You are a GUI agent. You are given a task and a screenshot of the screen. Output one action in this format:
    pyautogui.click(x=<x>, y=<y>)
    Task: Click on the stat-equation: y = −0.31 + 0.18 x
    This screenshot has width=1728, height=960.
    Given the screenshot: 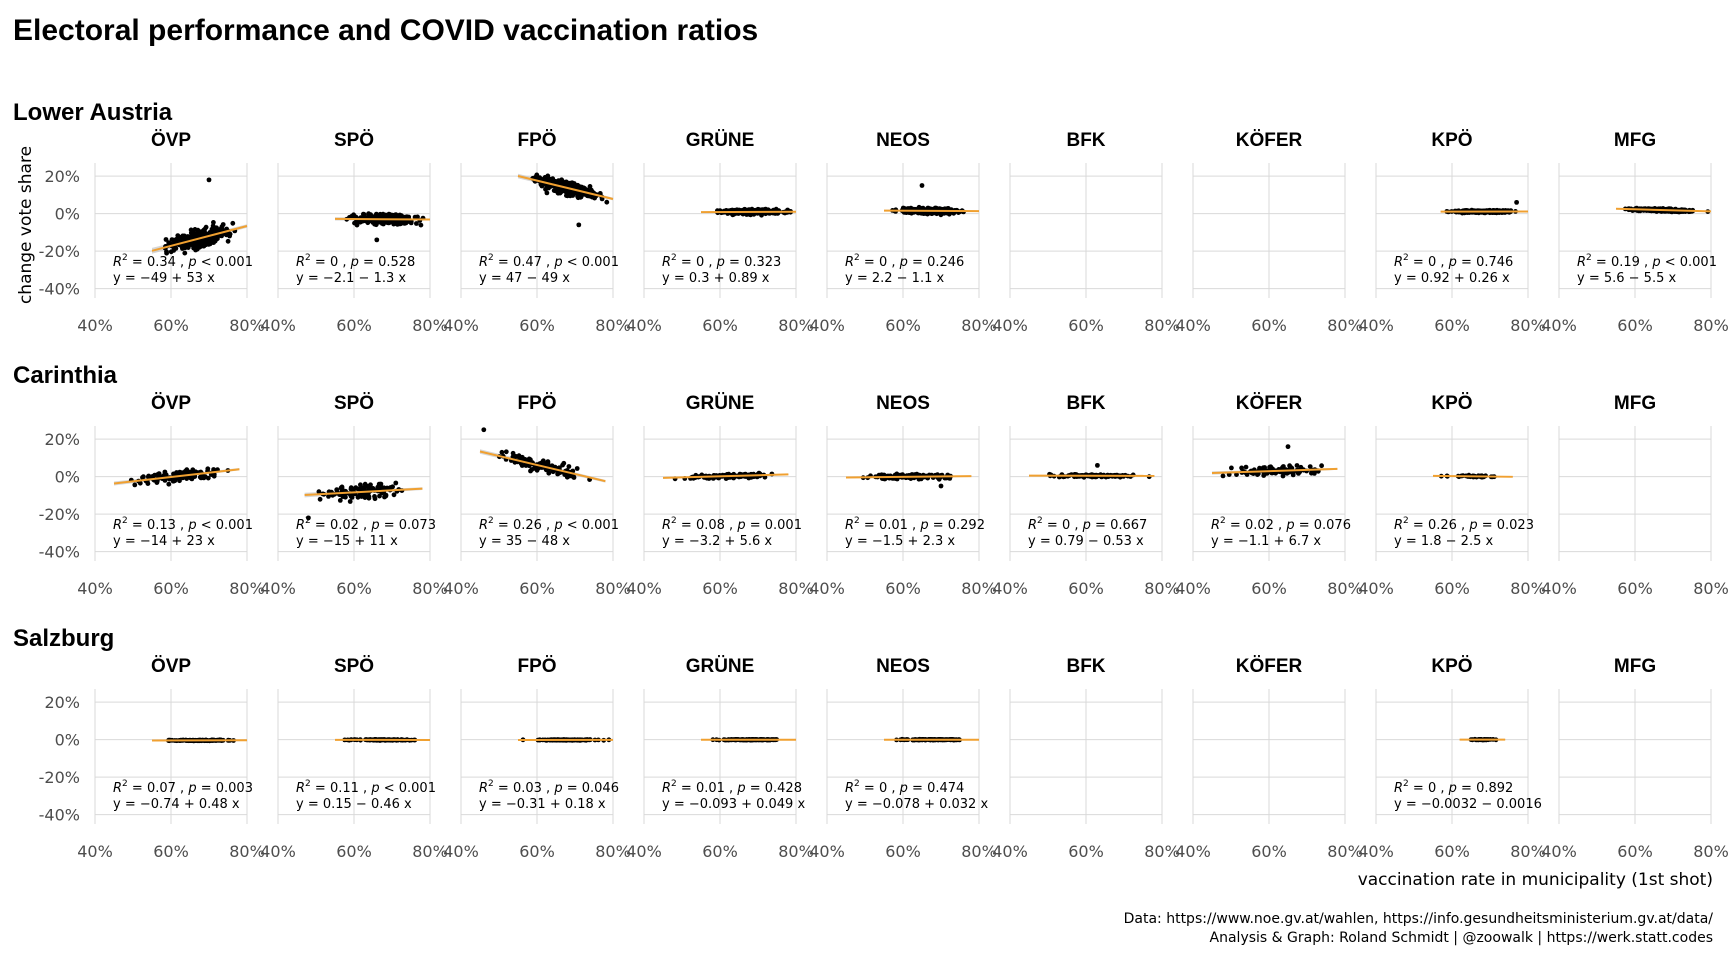 What is the action you would take?
    pyautogui.click(x=542, y=804)
    